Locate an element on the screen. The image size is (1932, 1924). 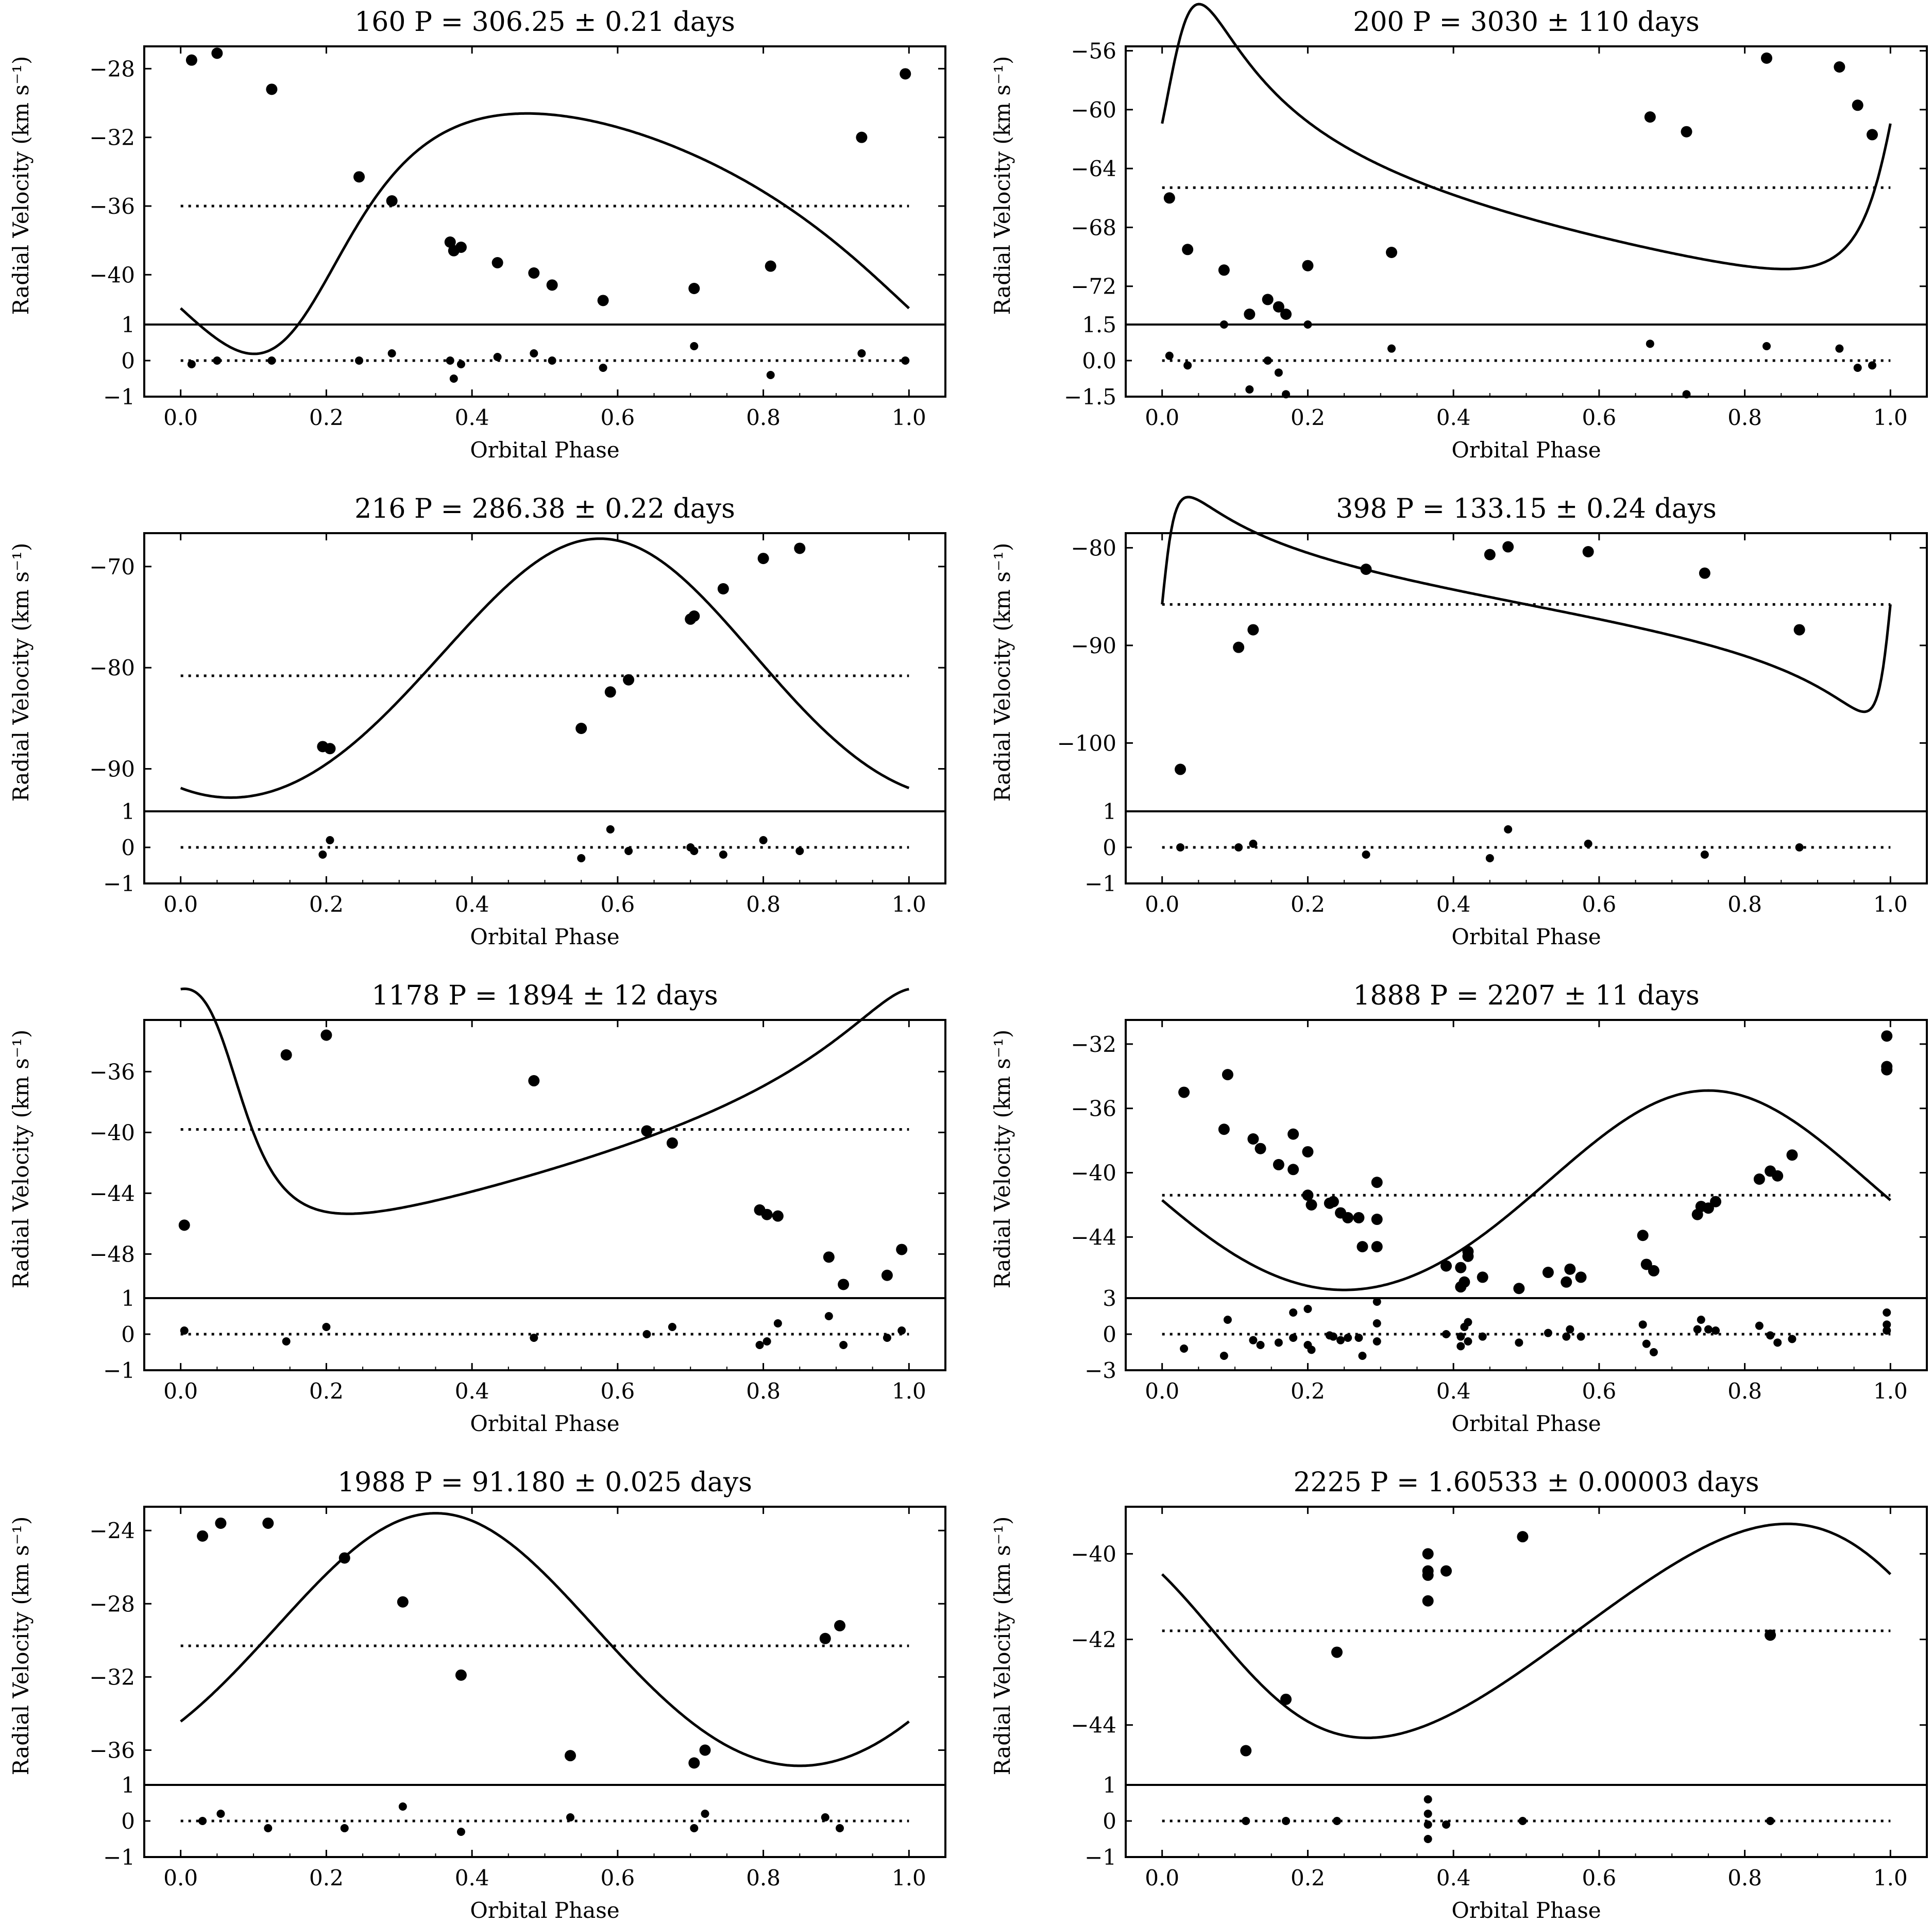
residual-y-tick-label: −3 is located at coordinates (1100, 1370).